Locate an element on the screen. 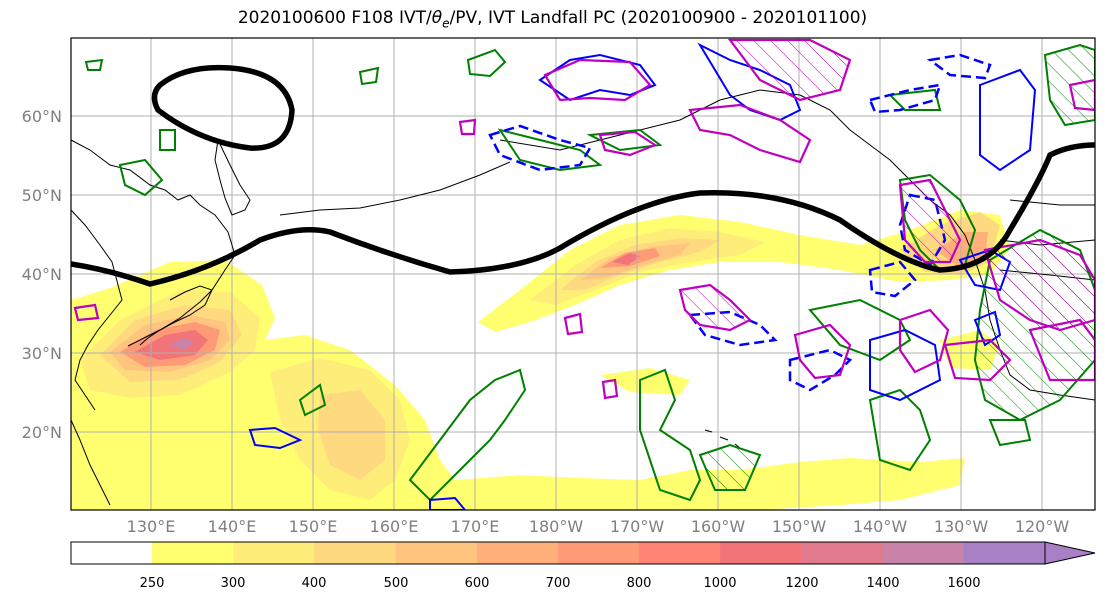  colorbar-tick-1000: 1000 is located at coordinates (719, 583).